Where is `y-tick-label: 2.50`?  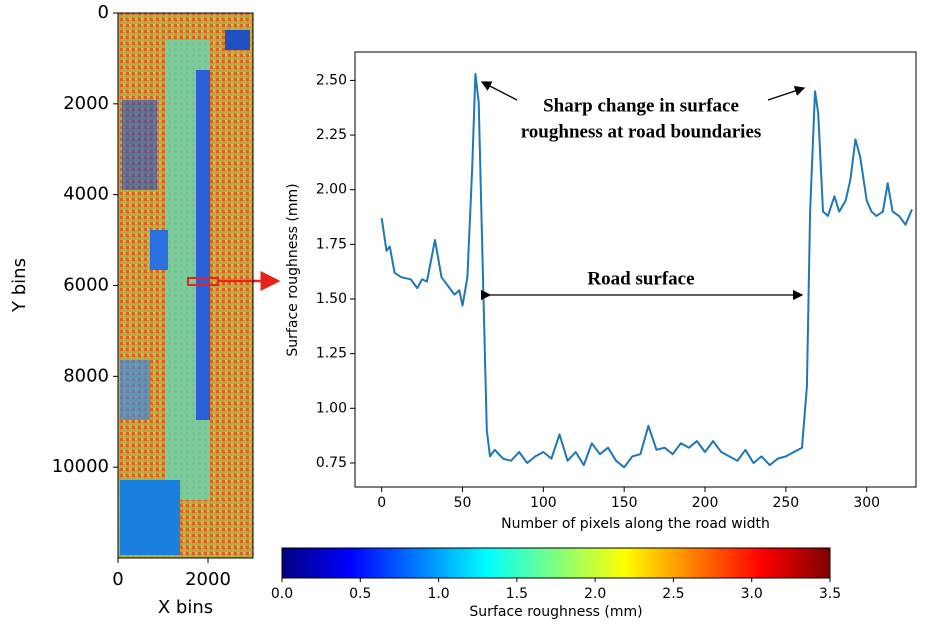 y-tick-label: 2.50 is located at coordinates (331, 80).